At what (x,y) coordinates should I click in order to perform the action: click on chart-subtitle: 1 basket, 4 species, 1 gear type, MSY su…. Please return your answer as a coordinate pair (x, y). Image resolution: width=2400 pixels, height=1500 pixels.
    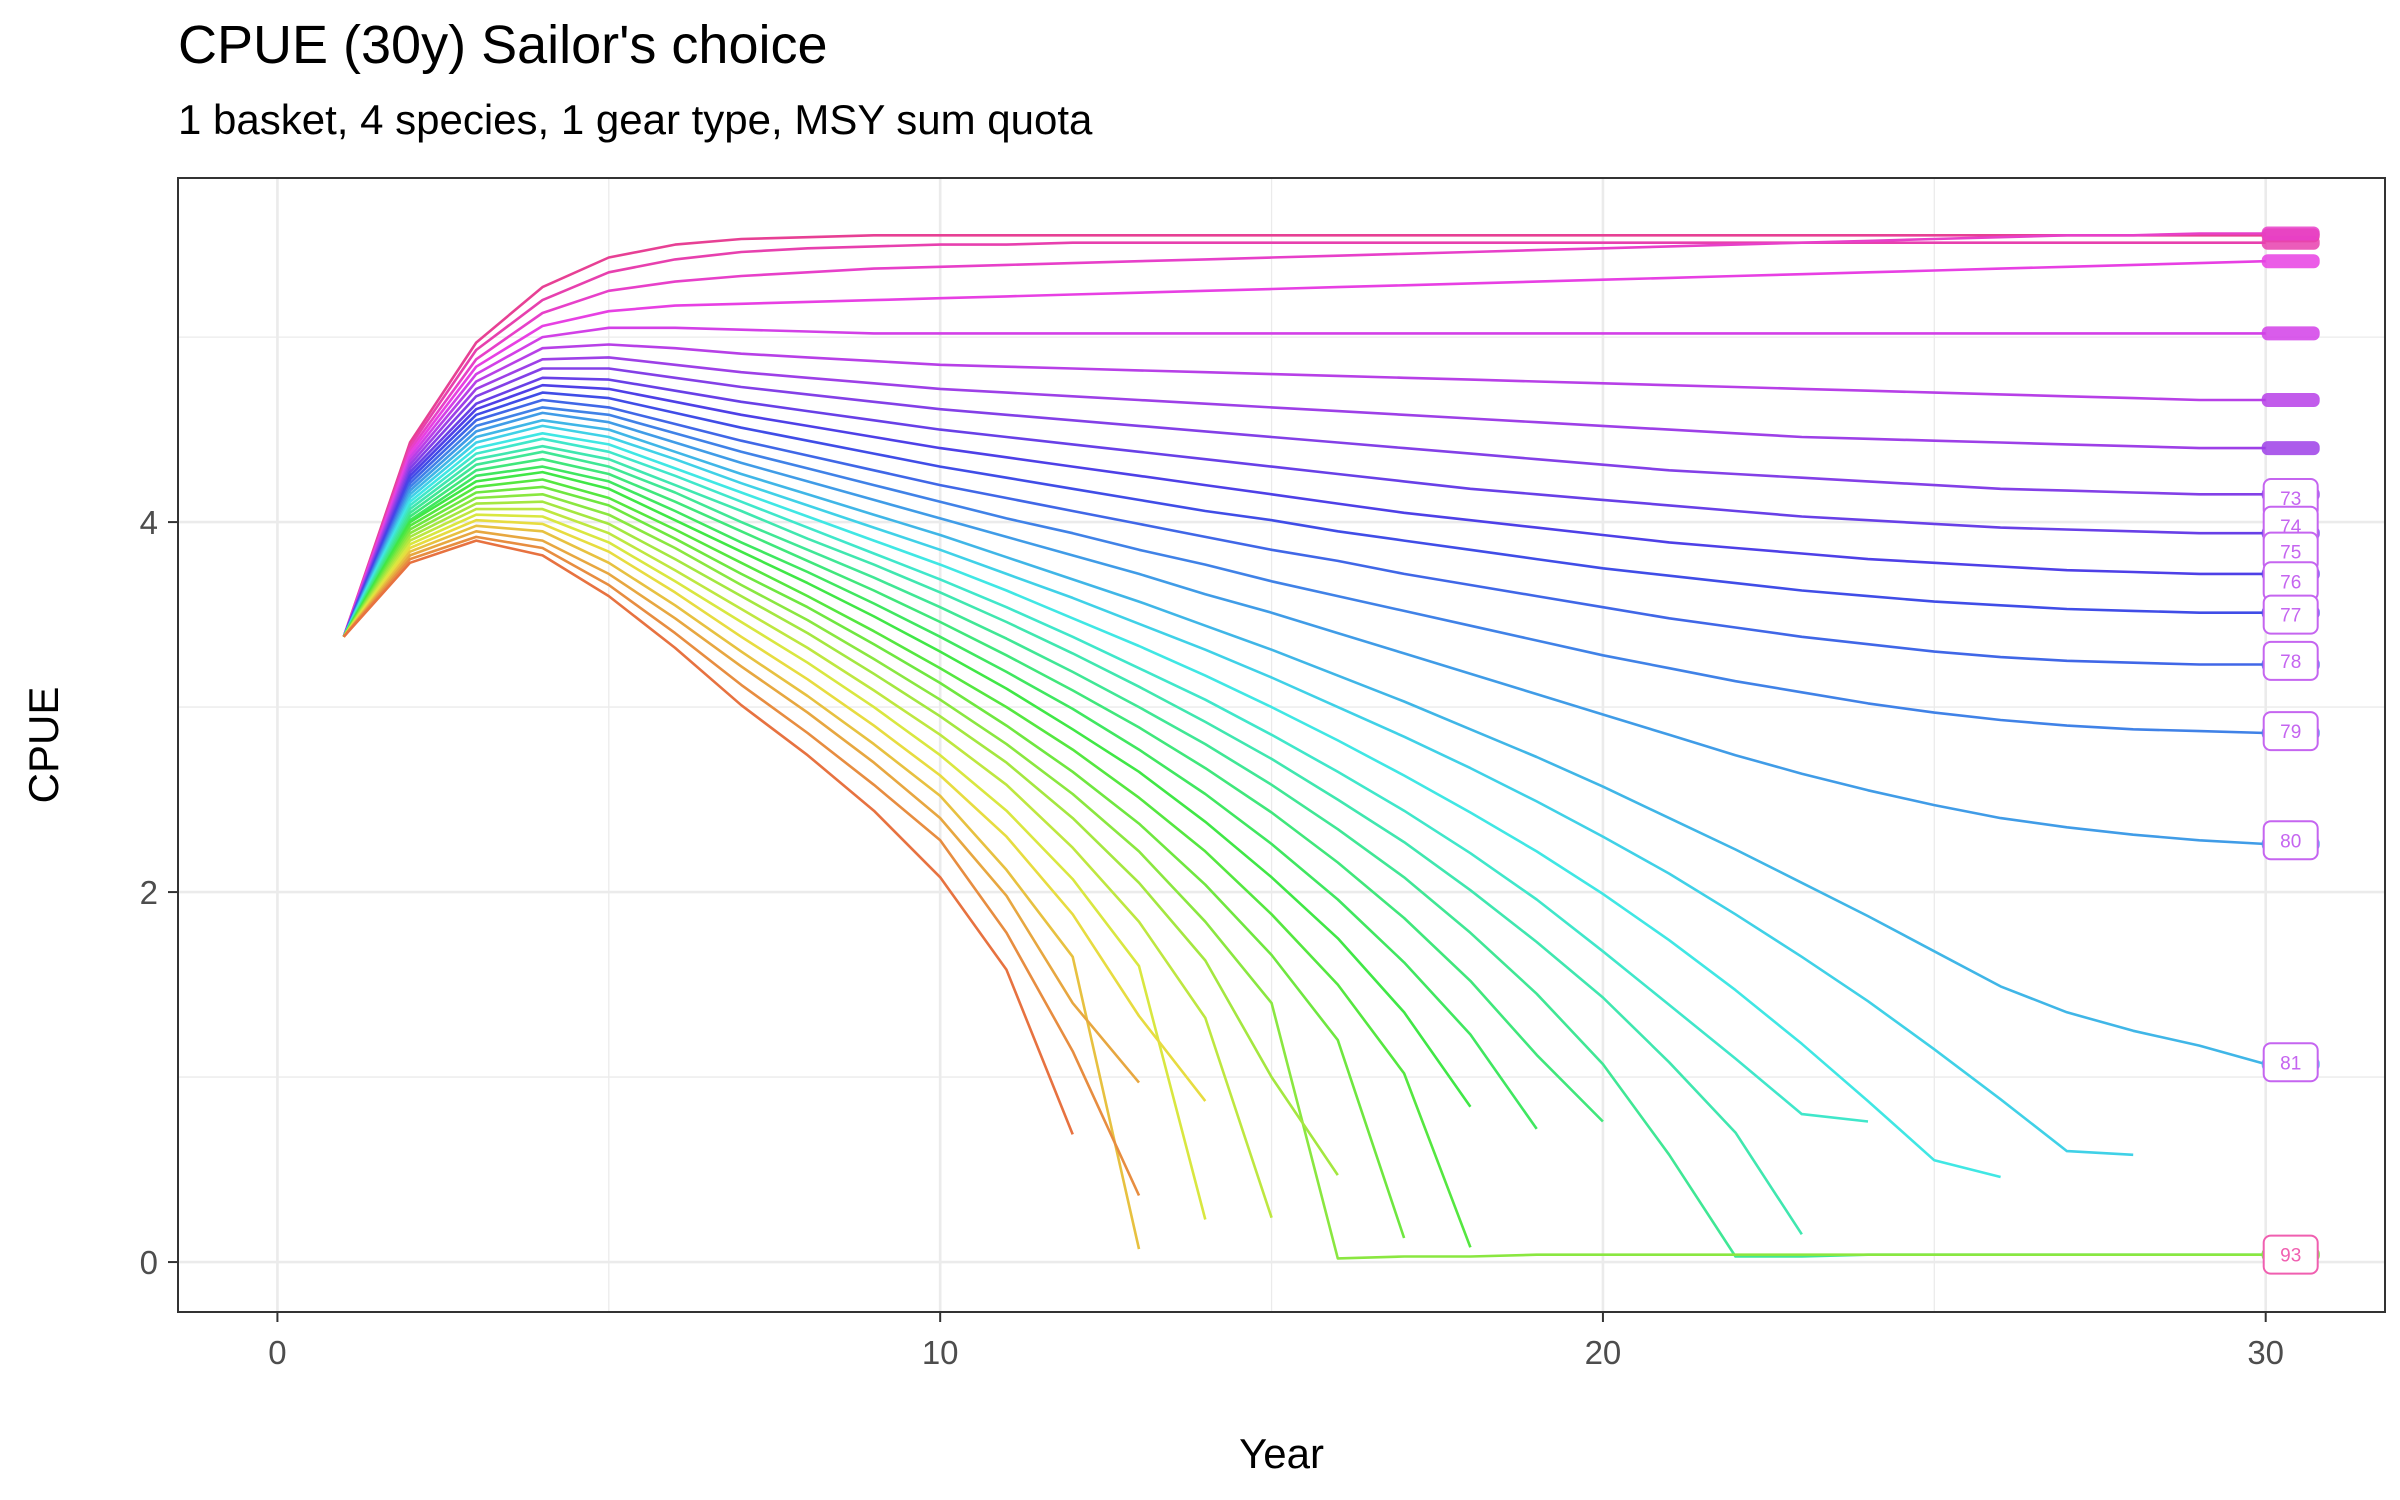
    Looking at the image, I should click on (635, 119).